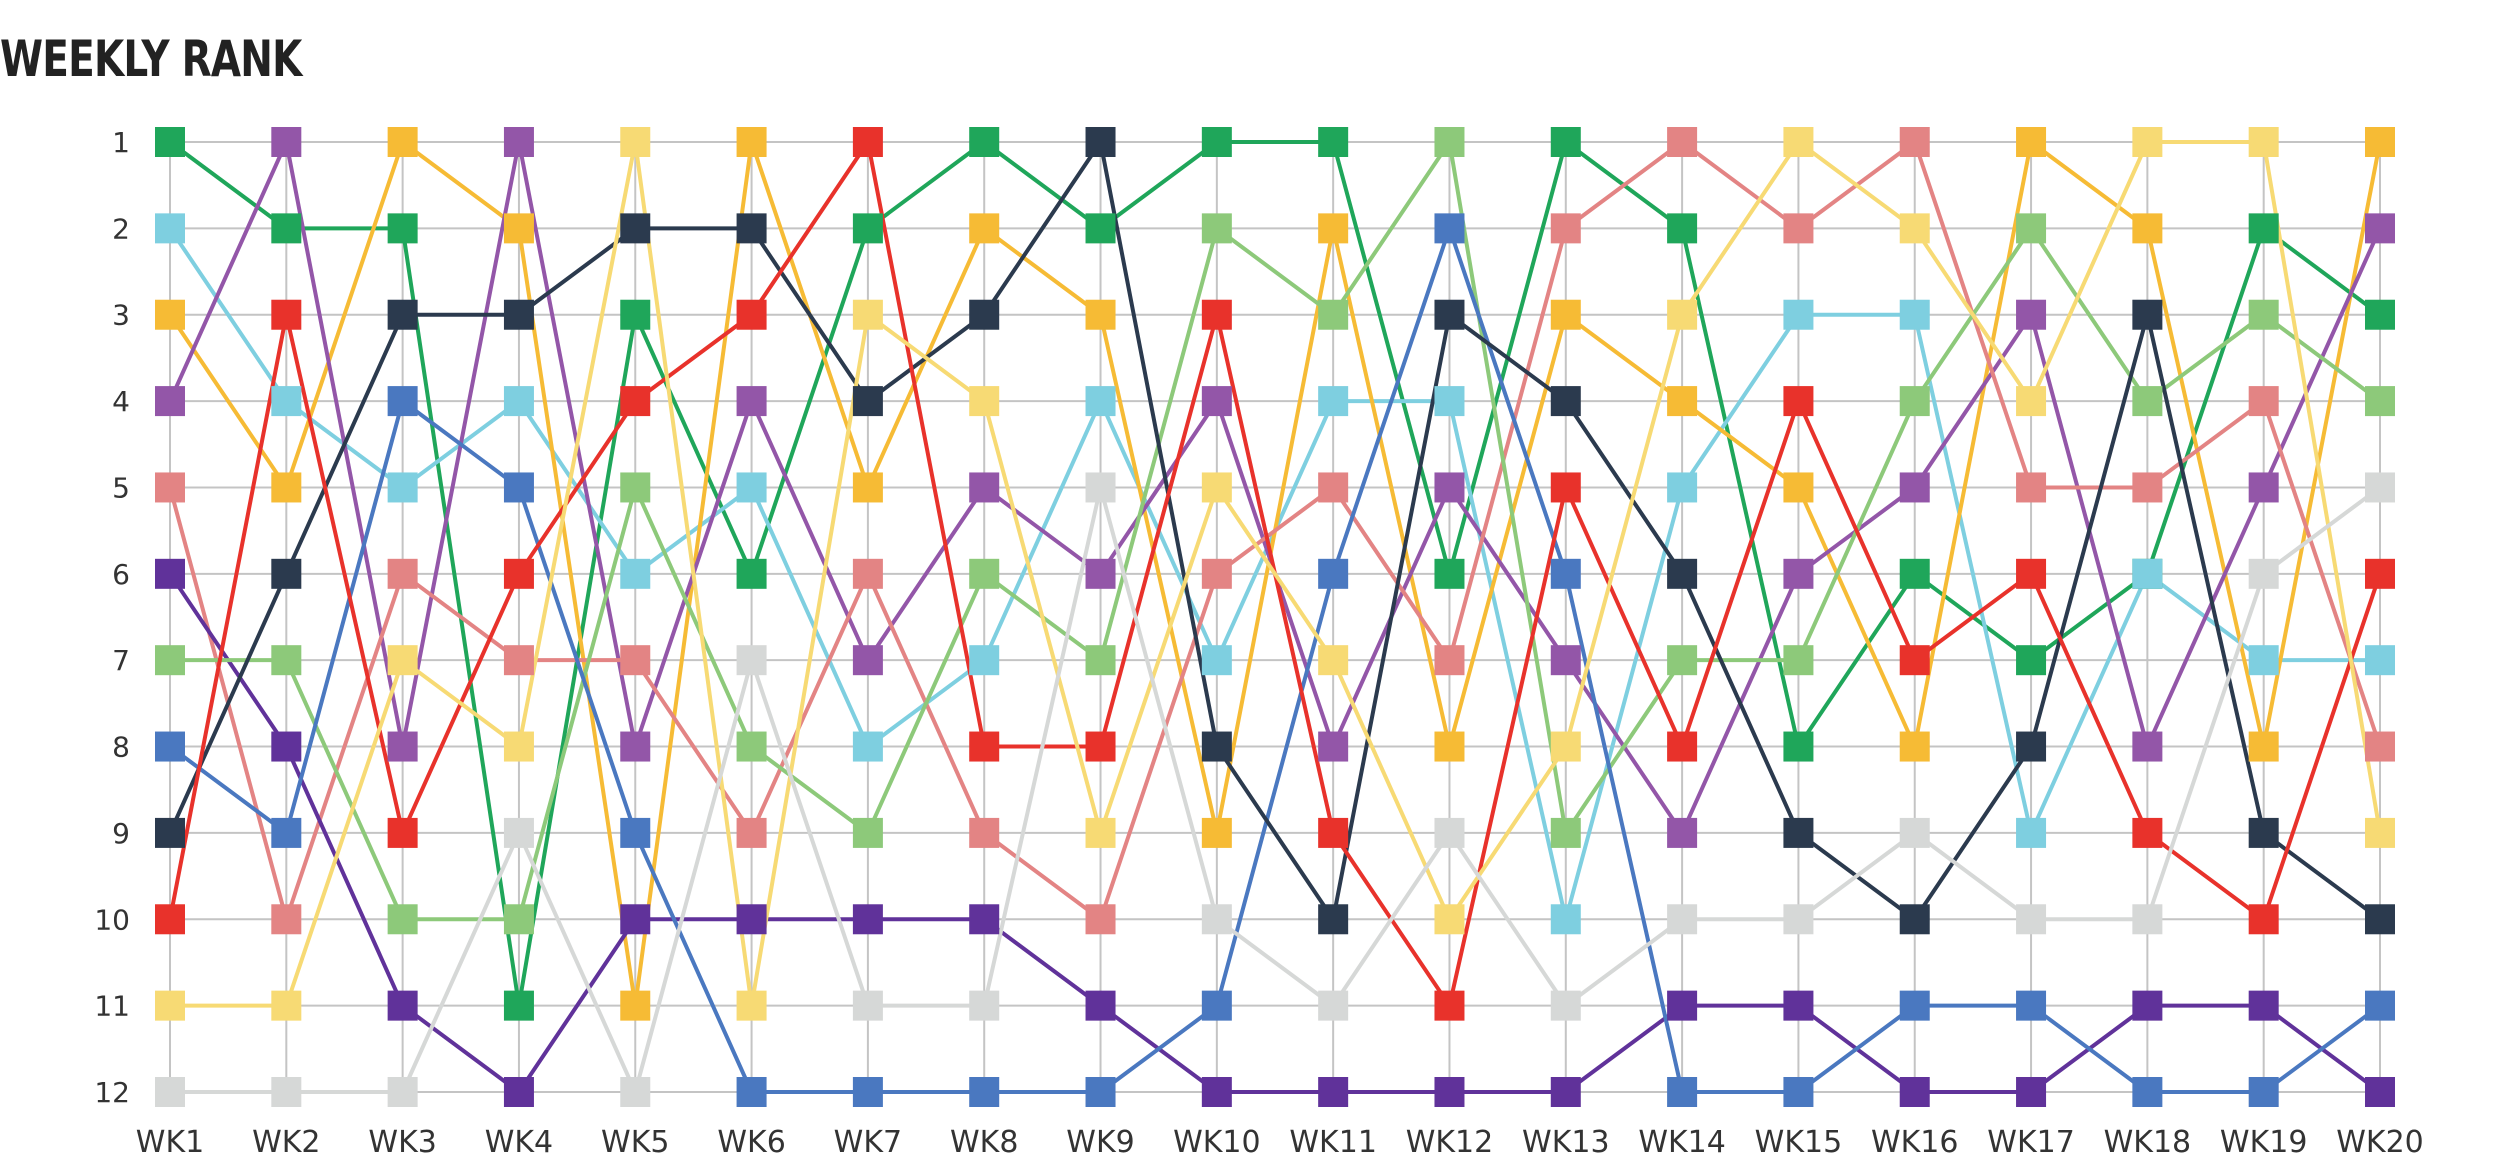  Describe the element at coordinates (1566, 1142) in the screenshot. I see `x-tick-label: WK13` at that location.